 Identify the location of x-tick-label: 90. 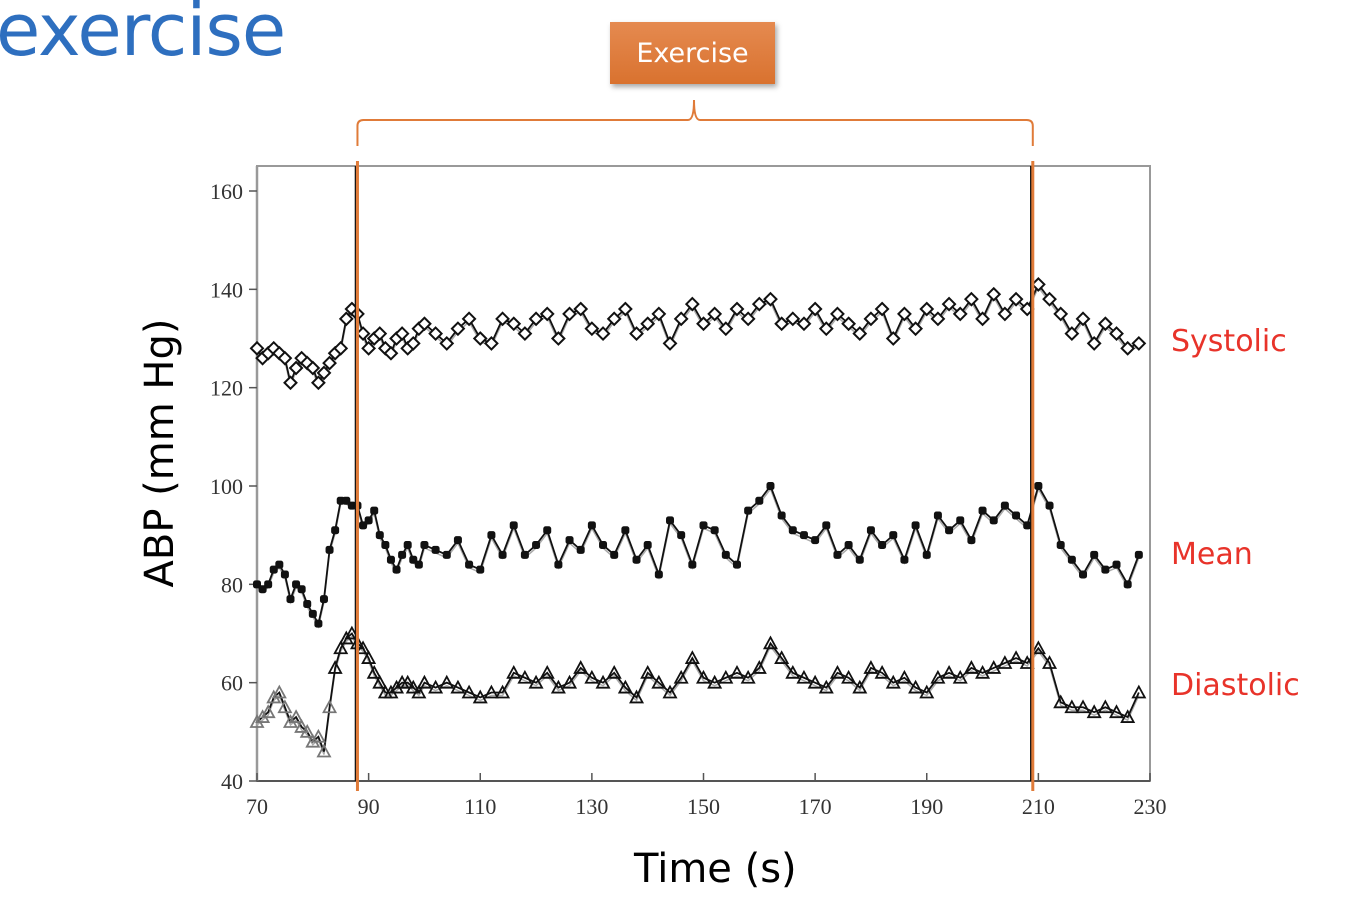
(369, 806).